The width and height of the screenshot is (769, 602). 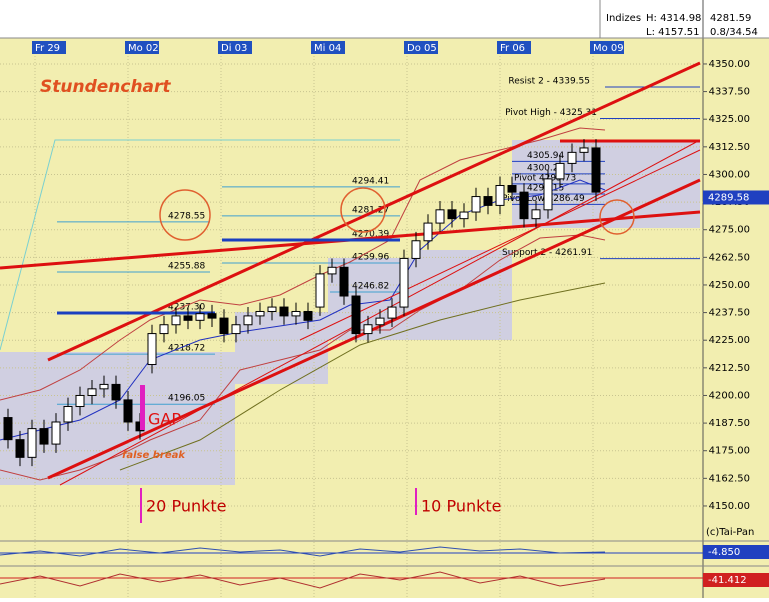 What do you see at coordinates (729, 257) in the screenshot?
I see `y-tick-label: 4262.50` at bounding box center [729, 257].